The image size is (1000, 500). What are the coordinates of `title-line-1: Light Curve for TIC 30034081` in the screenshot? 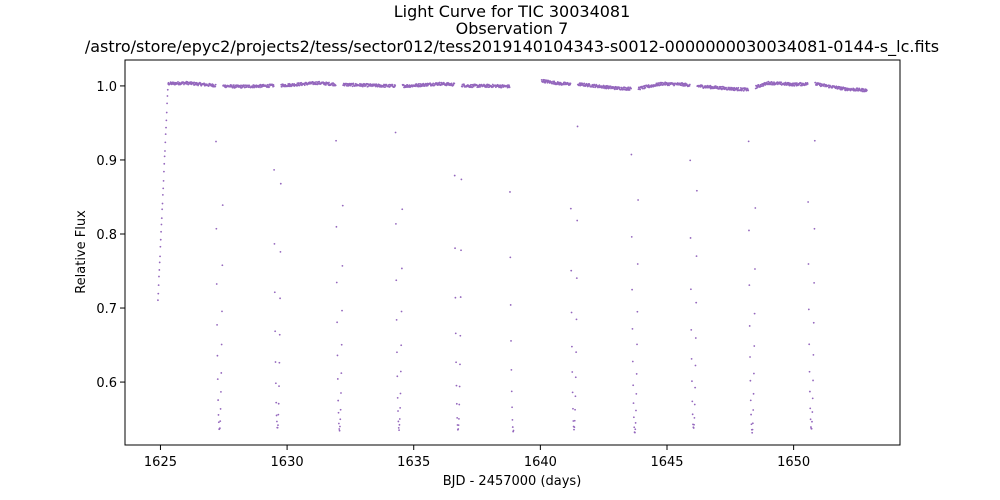 It's located at (512, 11).